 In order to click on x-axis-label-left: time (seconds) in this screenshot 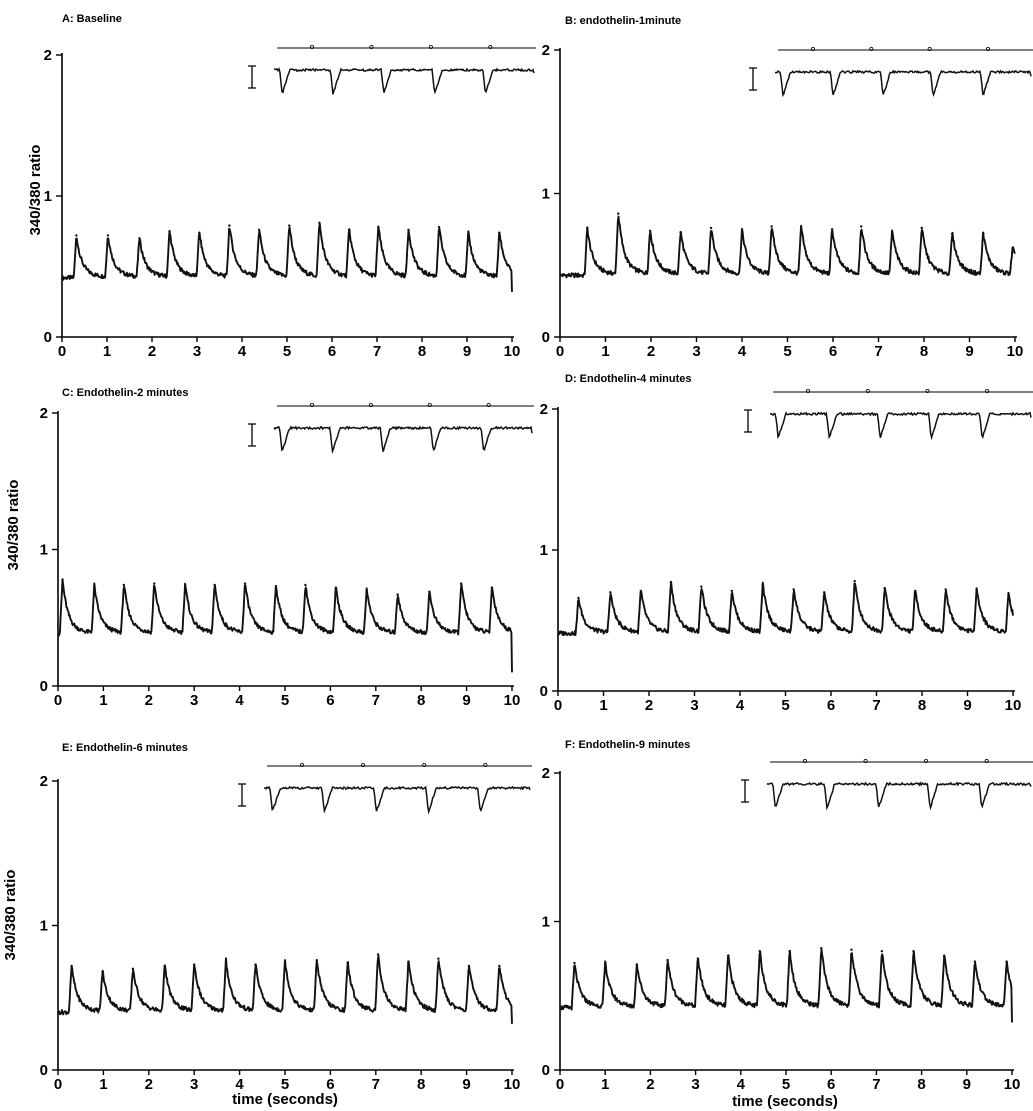, I will do `click(285, 1099)`.